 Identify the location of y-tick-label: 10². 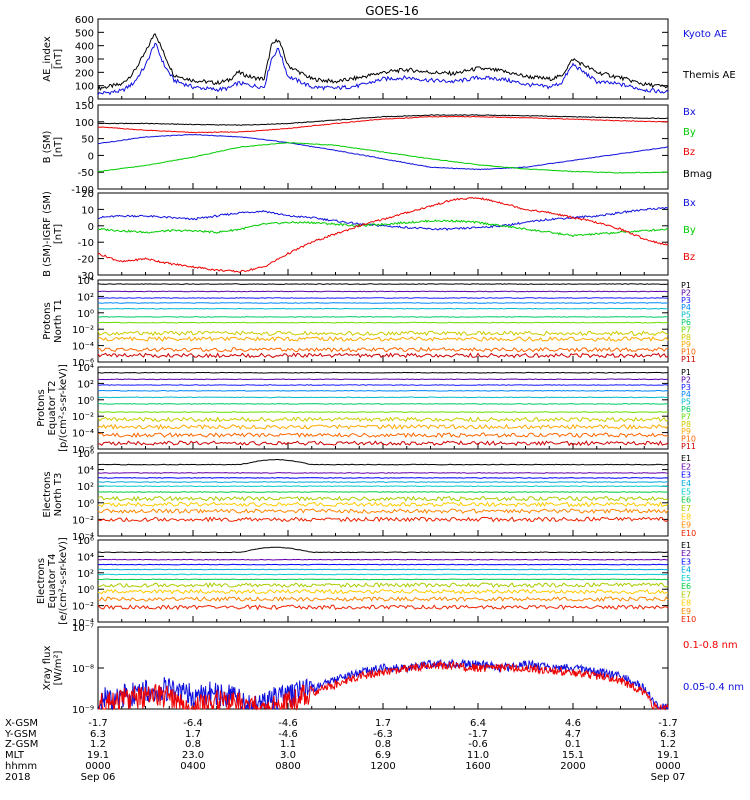
(85, 487).